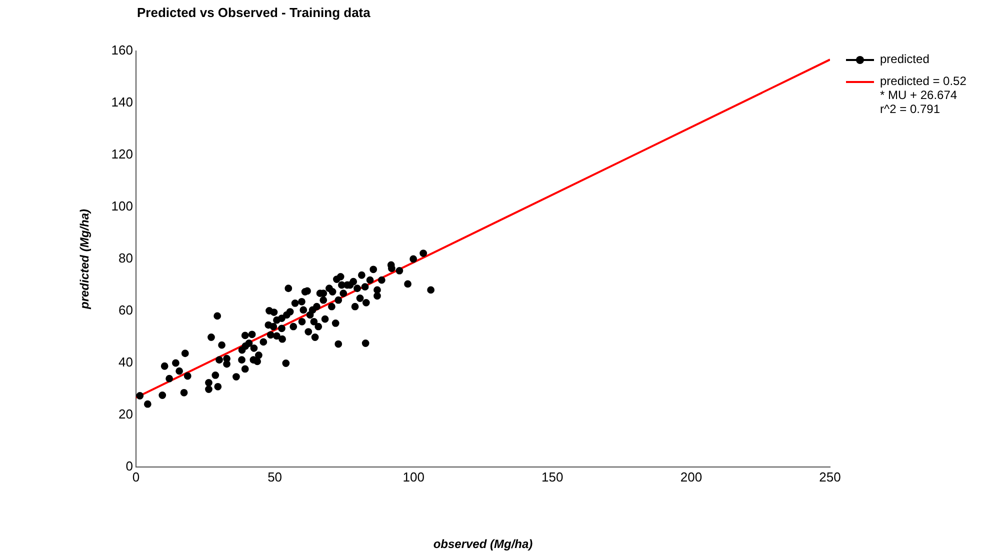 This screenshot has height=556, width=997. Describe the element at coordinates (125, 258) in the screenshot. I see `y-tick-label: 80` at that location.